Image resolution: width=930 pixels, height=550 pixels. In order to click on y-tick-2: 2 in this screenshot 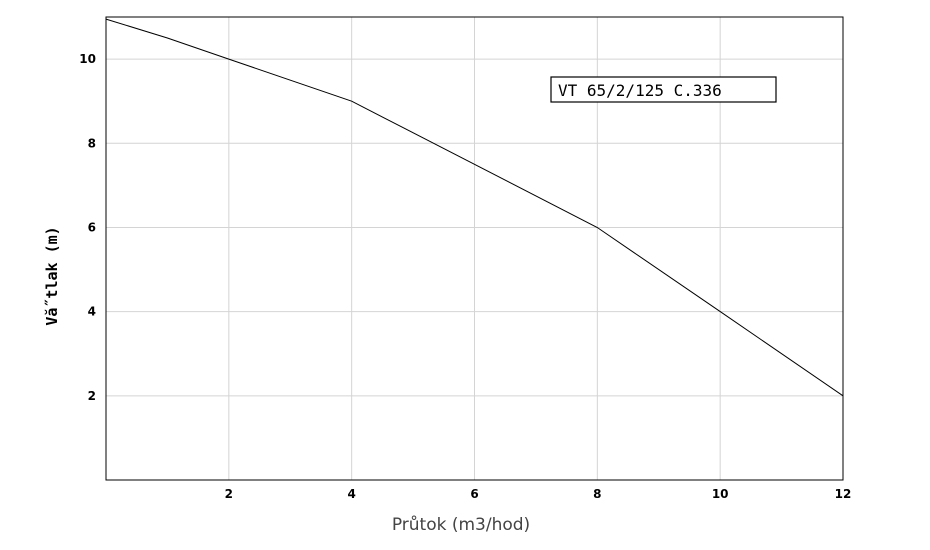, I will do `click(92, 396)`.